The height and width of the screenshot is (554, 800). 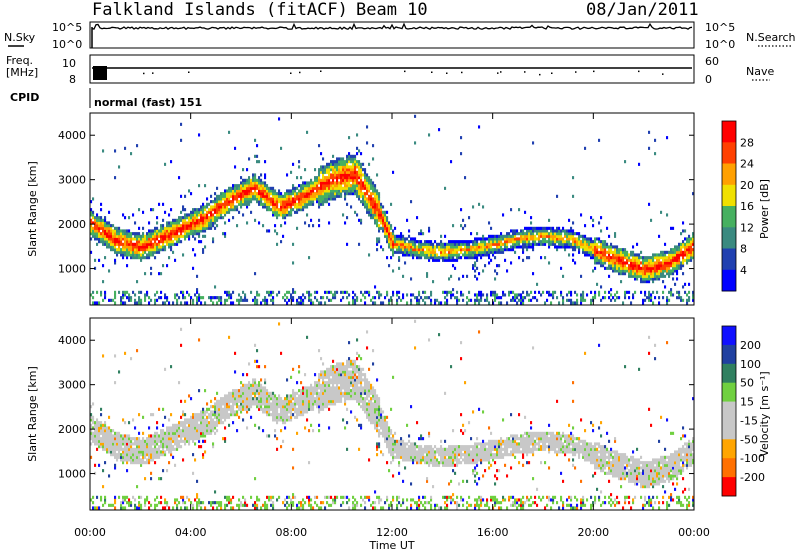 What do you see at coordinates (22, 72) in the screenshot?
I see `freq-label-line2: [MHz]` at bounding box center [22, 72].